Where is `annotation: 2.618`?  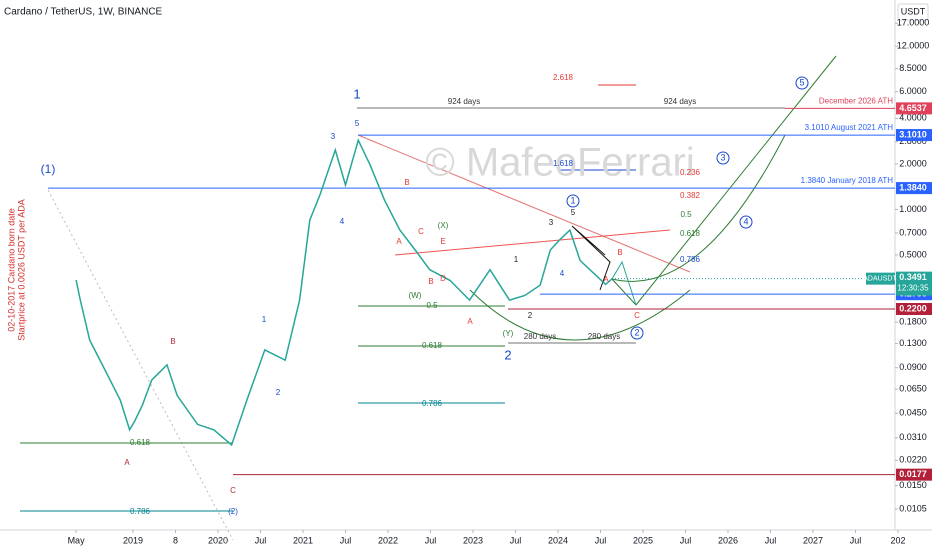
annotation: 2.618 is located at coordinates (563, 77).